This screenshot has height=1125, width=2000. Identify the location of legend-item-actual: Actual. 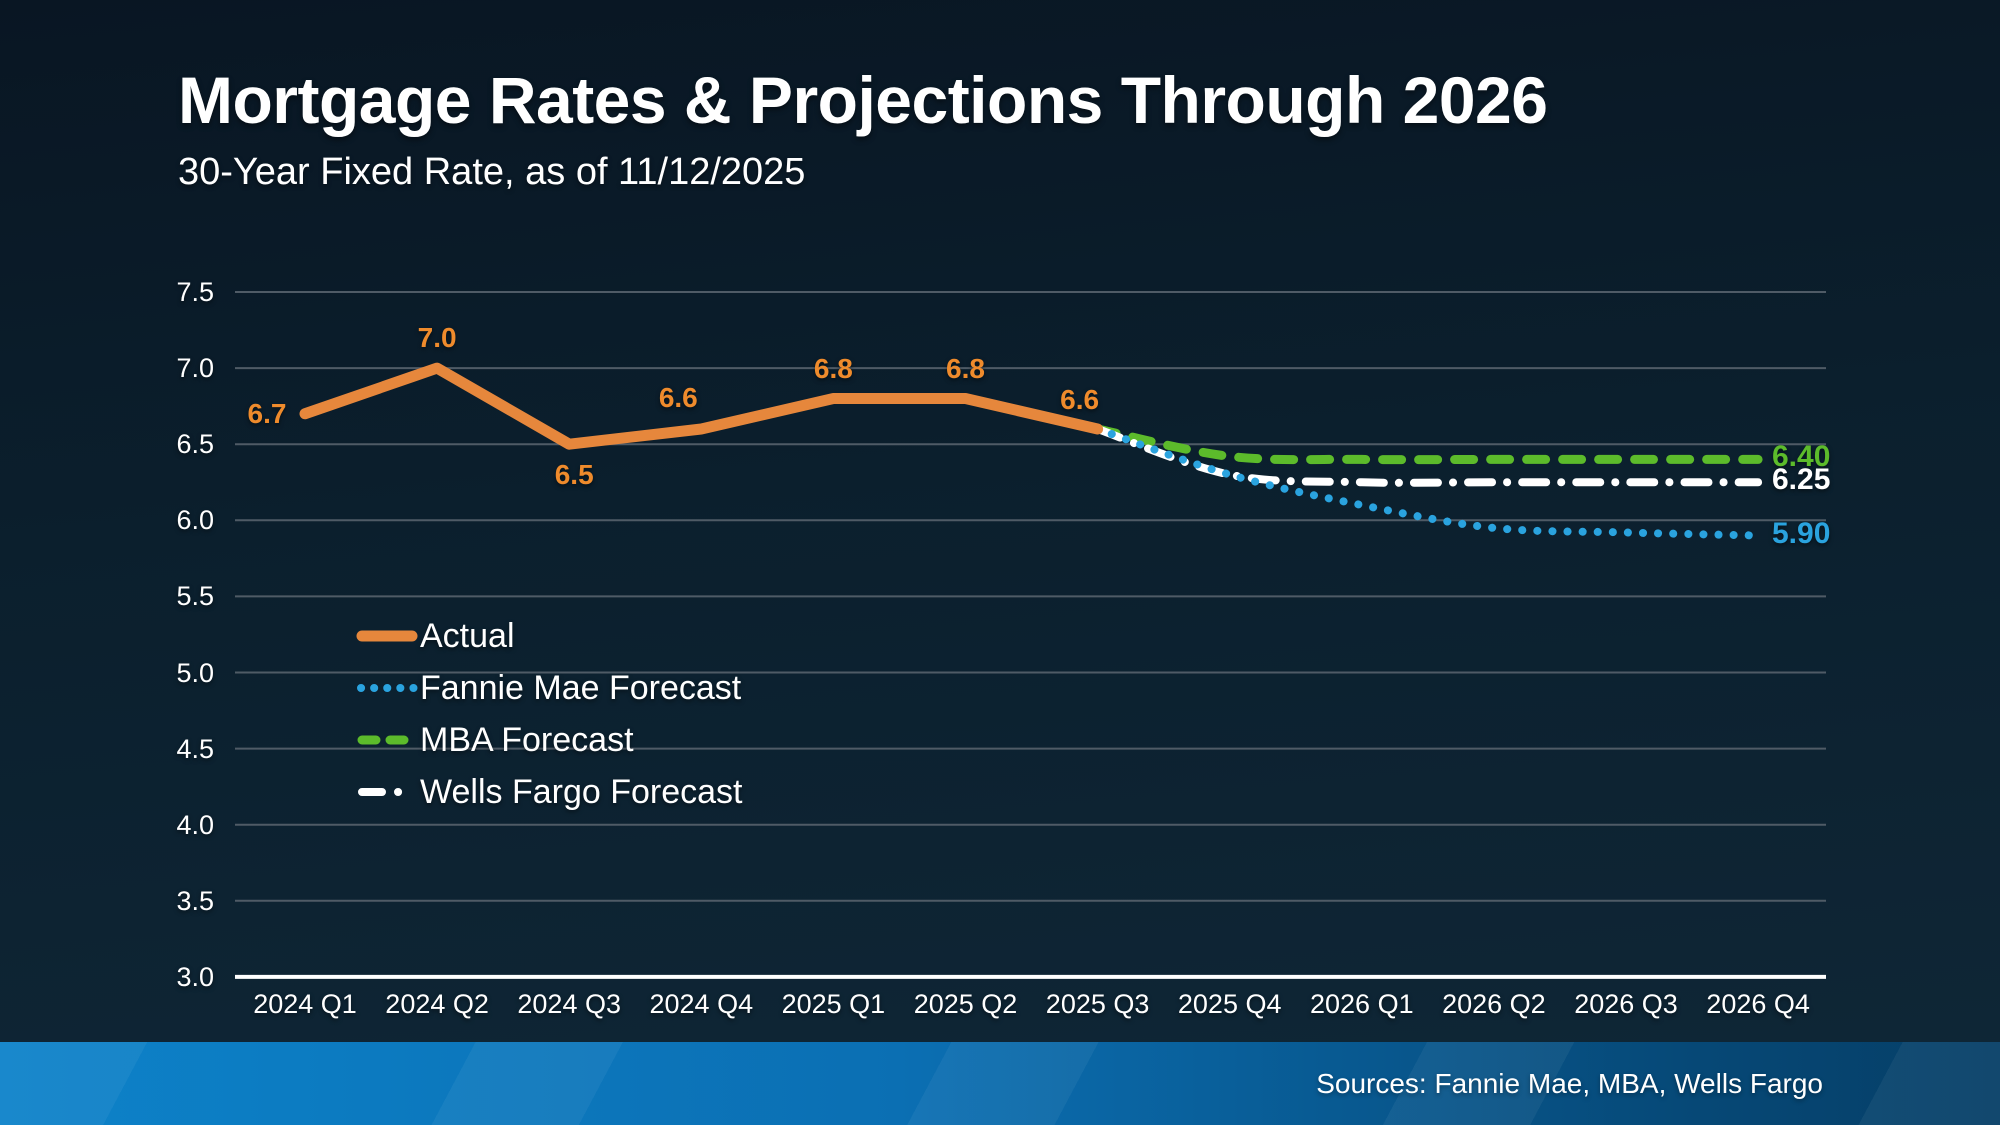
(549, 636).